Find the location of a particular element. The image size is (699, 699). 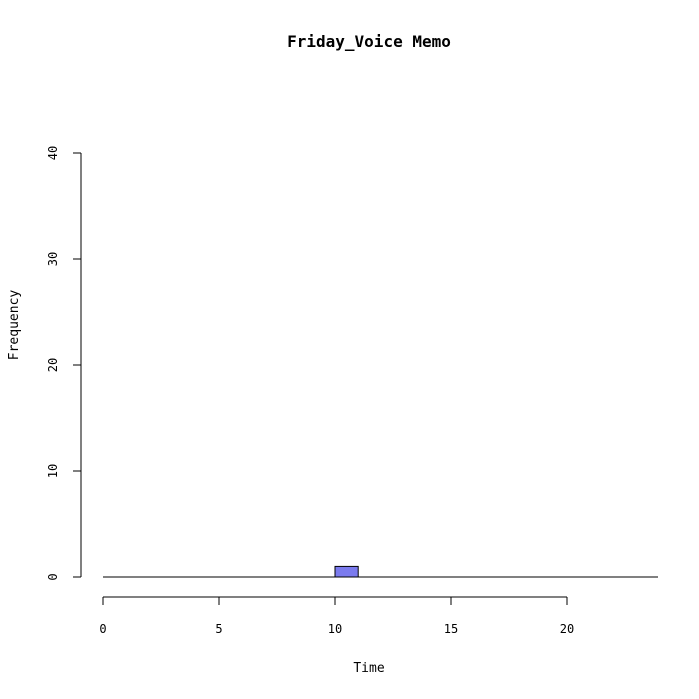

y-tick-label: 40 is located at coordinates (53, 153).